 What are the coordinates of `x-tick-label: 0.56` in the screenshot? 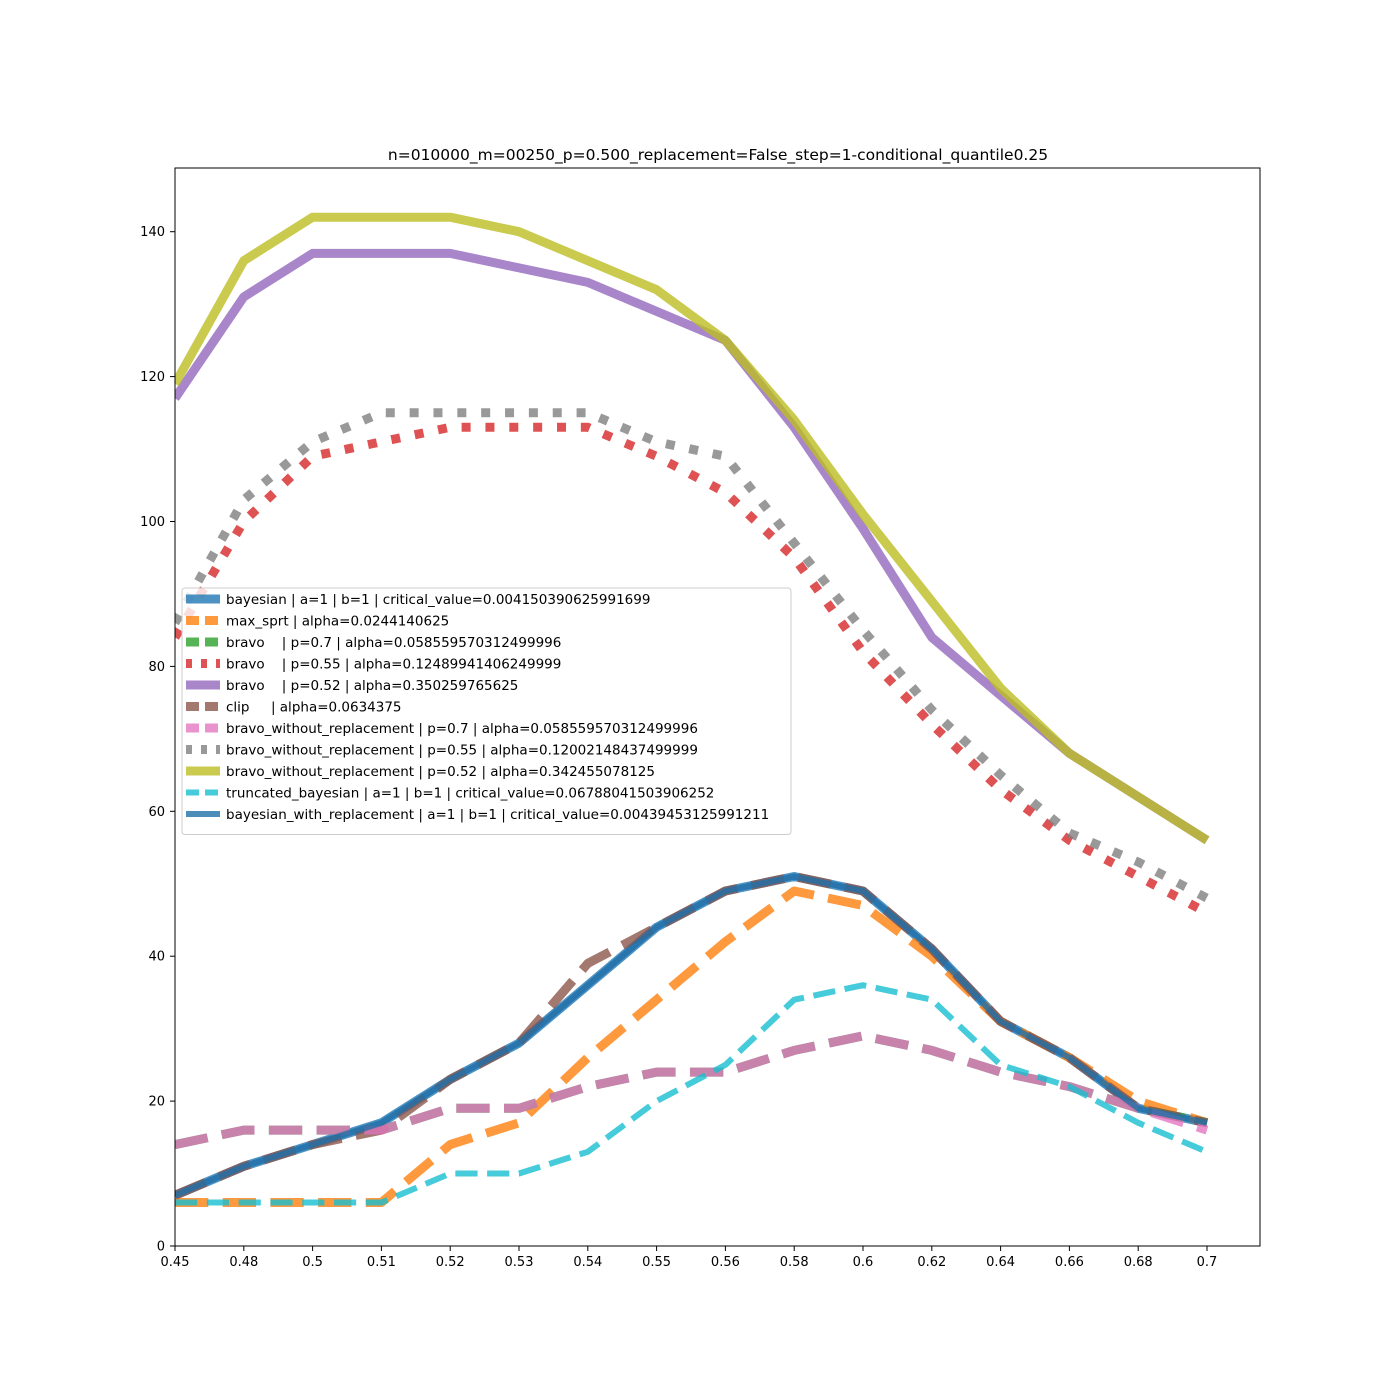 It's located at (725, 1262).